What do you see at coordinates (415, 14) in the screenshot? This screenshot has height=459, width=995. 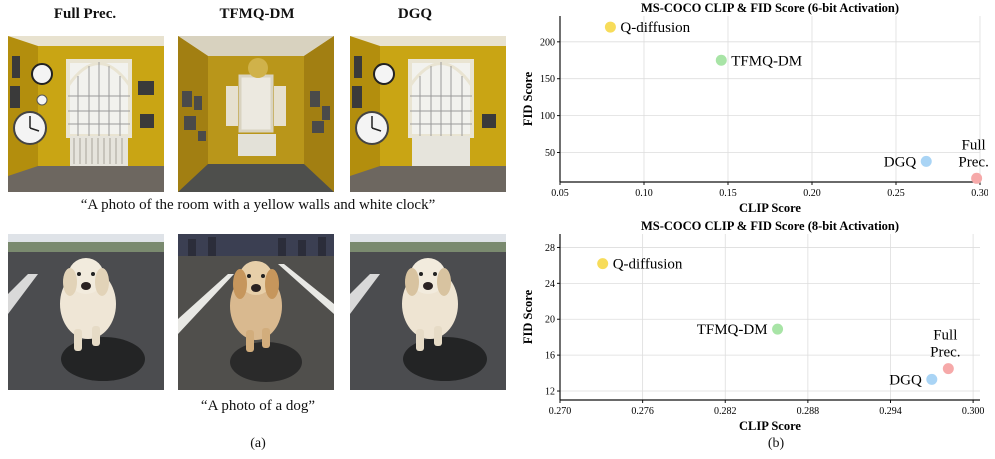 I see `column-title-dgq: DGQ` at bounding box center [415, 14].